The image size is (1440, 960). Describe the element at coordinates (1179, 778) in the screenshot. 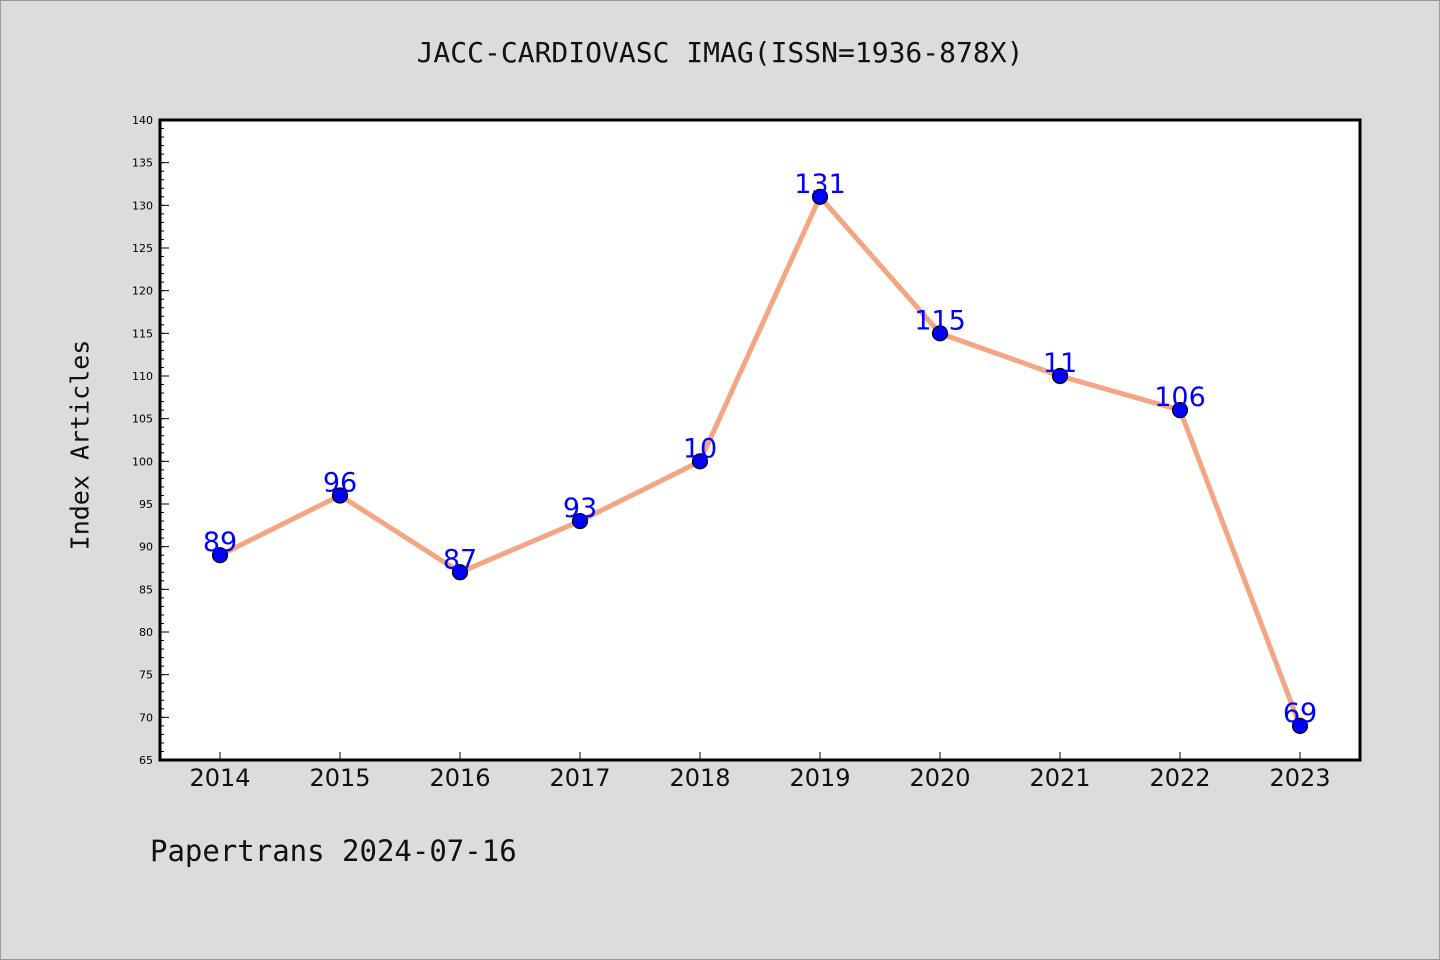

I see `x-tick-label: 2022` at that location.